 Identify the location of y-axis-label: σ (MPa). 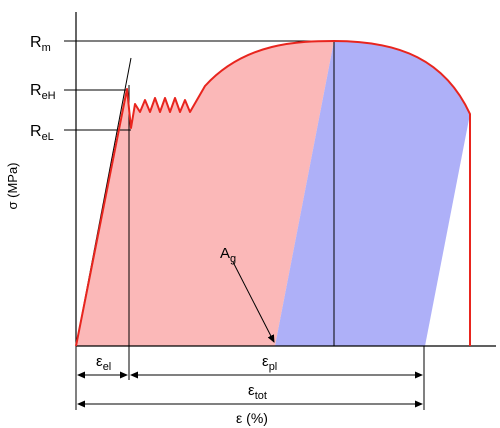
(12, 185).